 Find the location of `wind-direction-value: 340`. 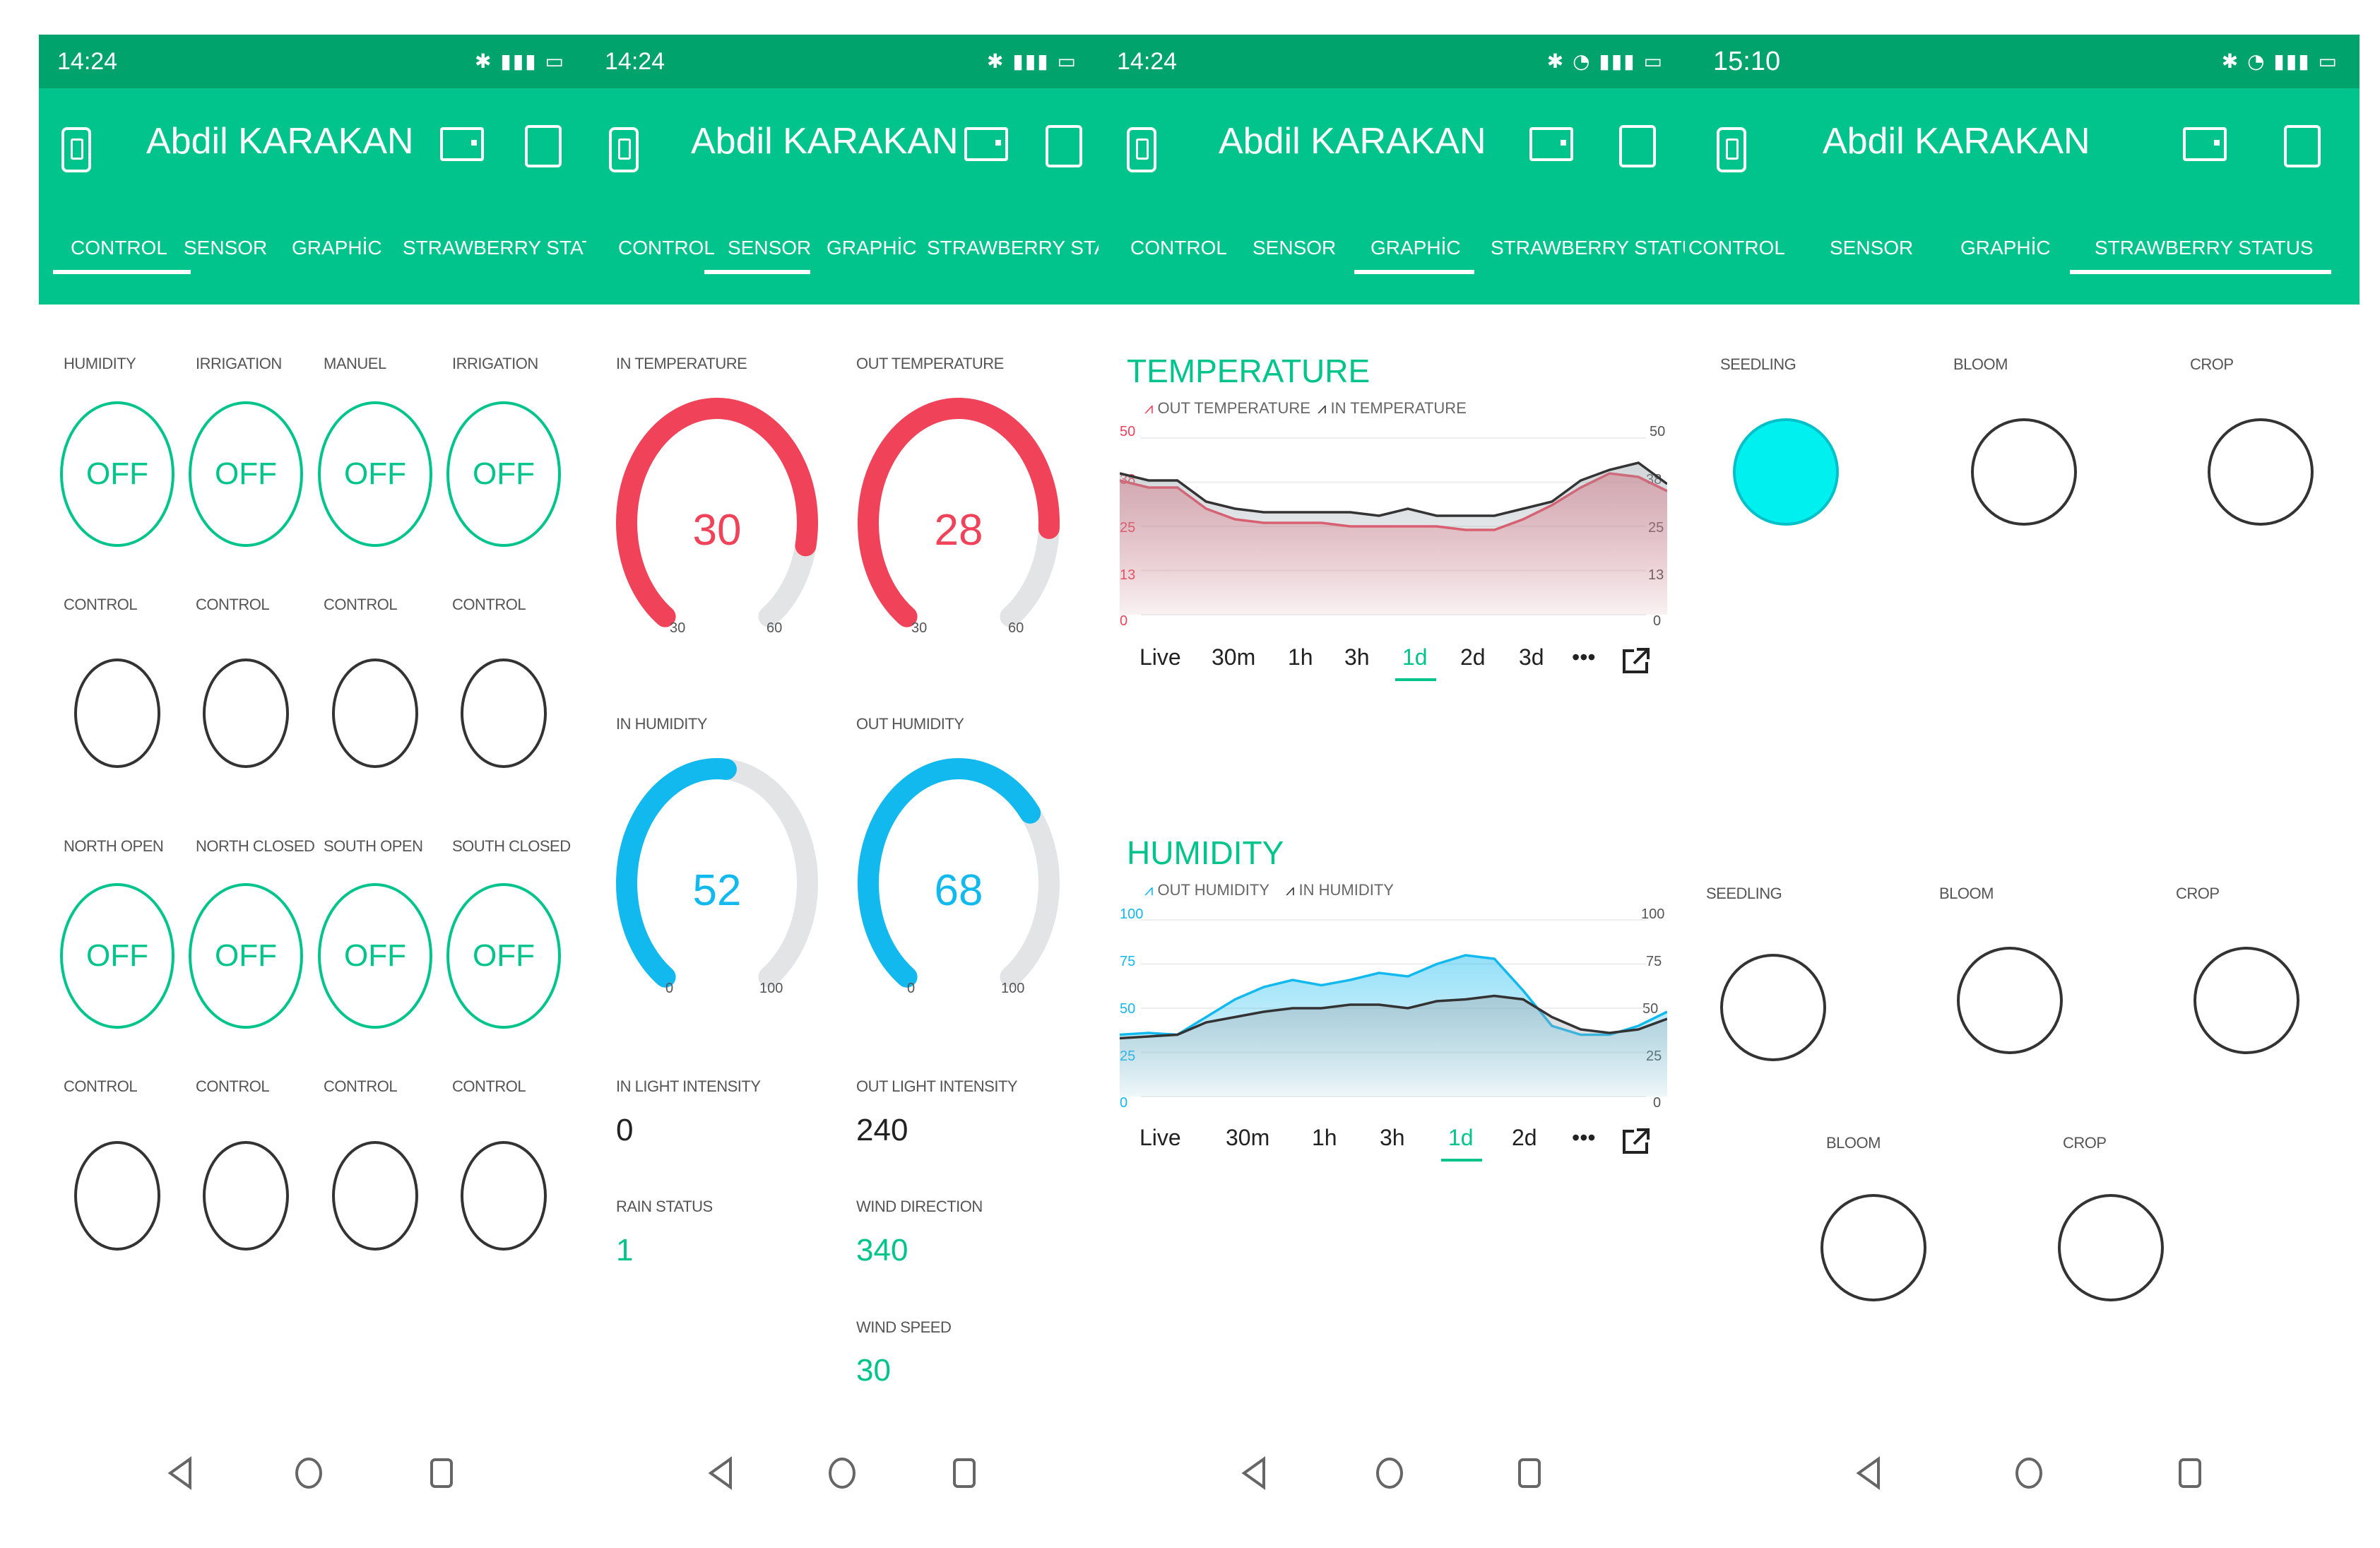

wind-direction-value: 340 is located at coordinates (882, 1250).